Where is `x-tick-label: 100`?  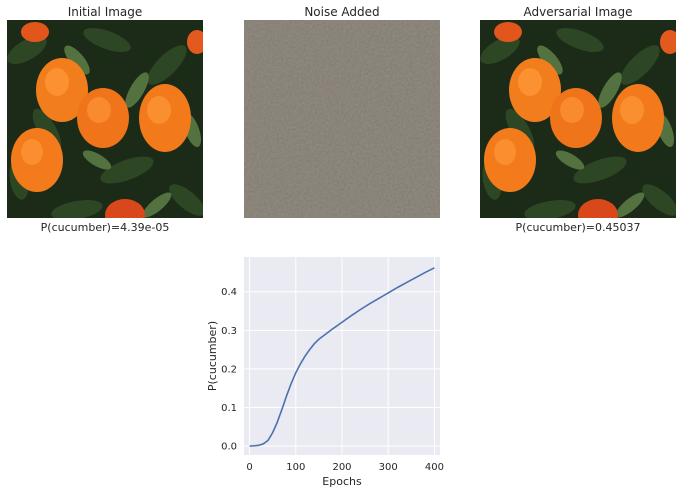 x-tick-label: 100 is located at coordinates (295, 467).